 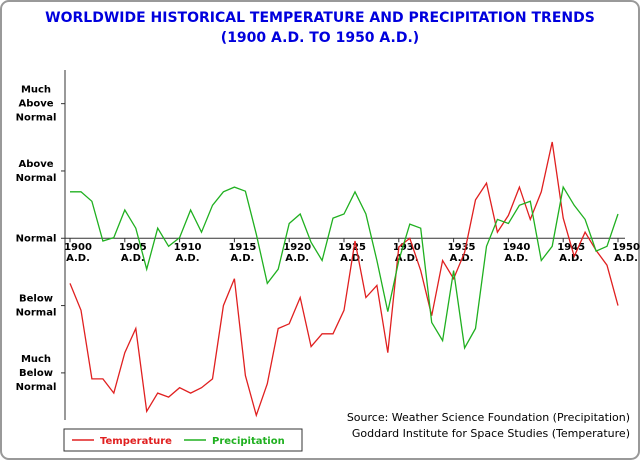 I want to click on y-tick-label: Much Above Normal, so click(x=36, y=104).